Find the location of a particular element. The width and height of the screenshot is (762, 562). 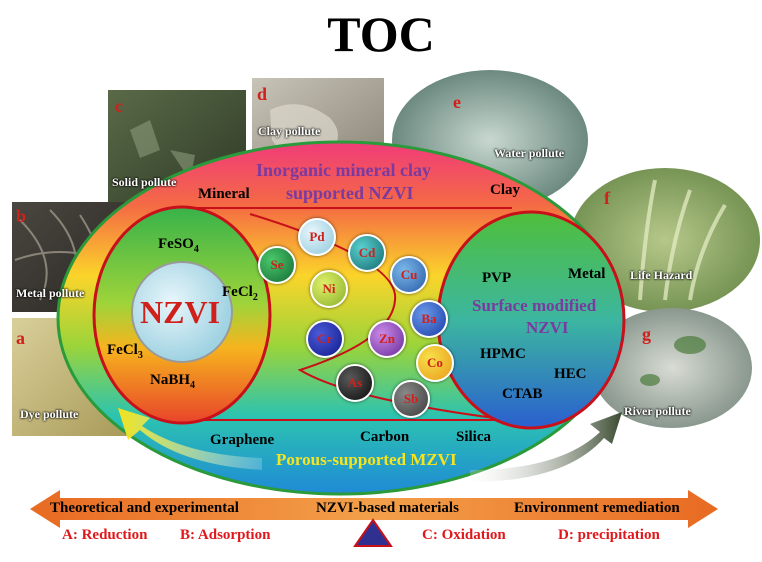

mechanism-d: D: precipitation is located at coordinates (609, 535).